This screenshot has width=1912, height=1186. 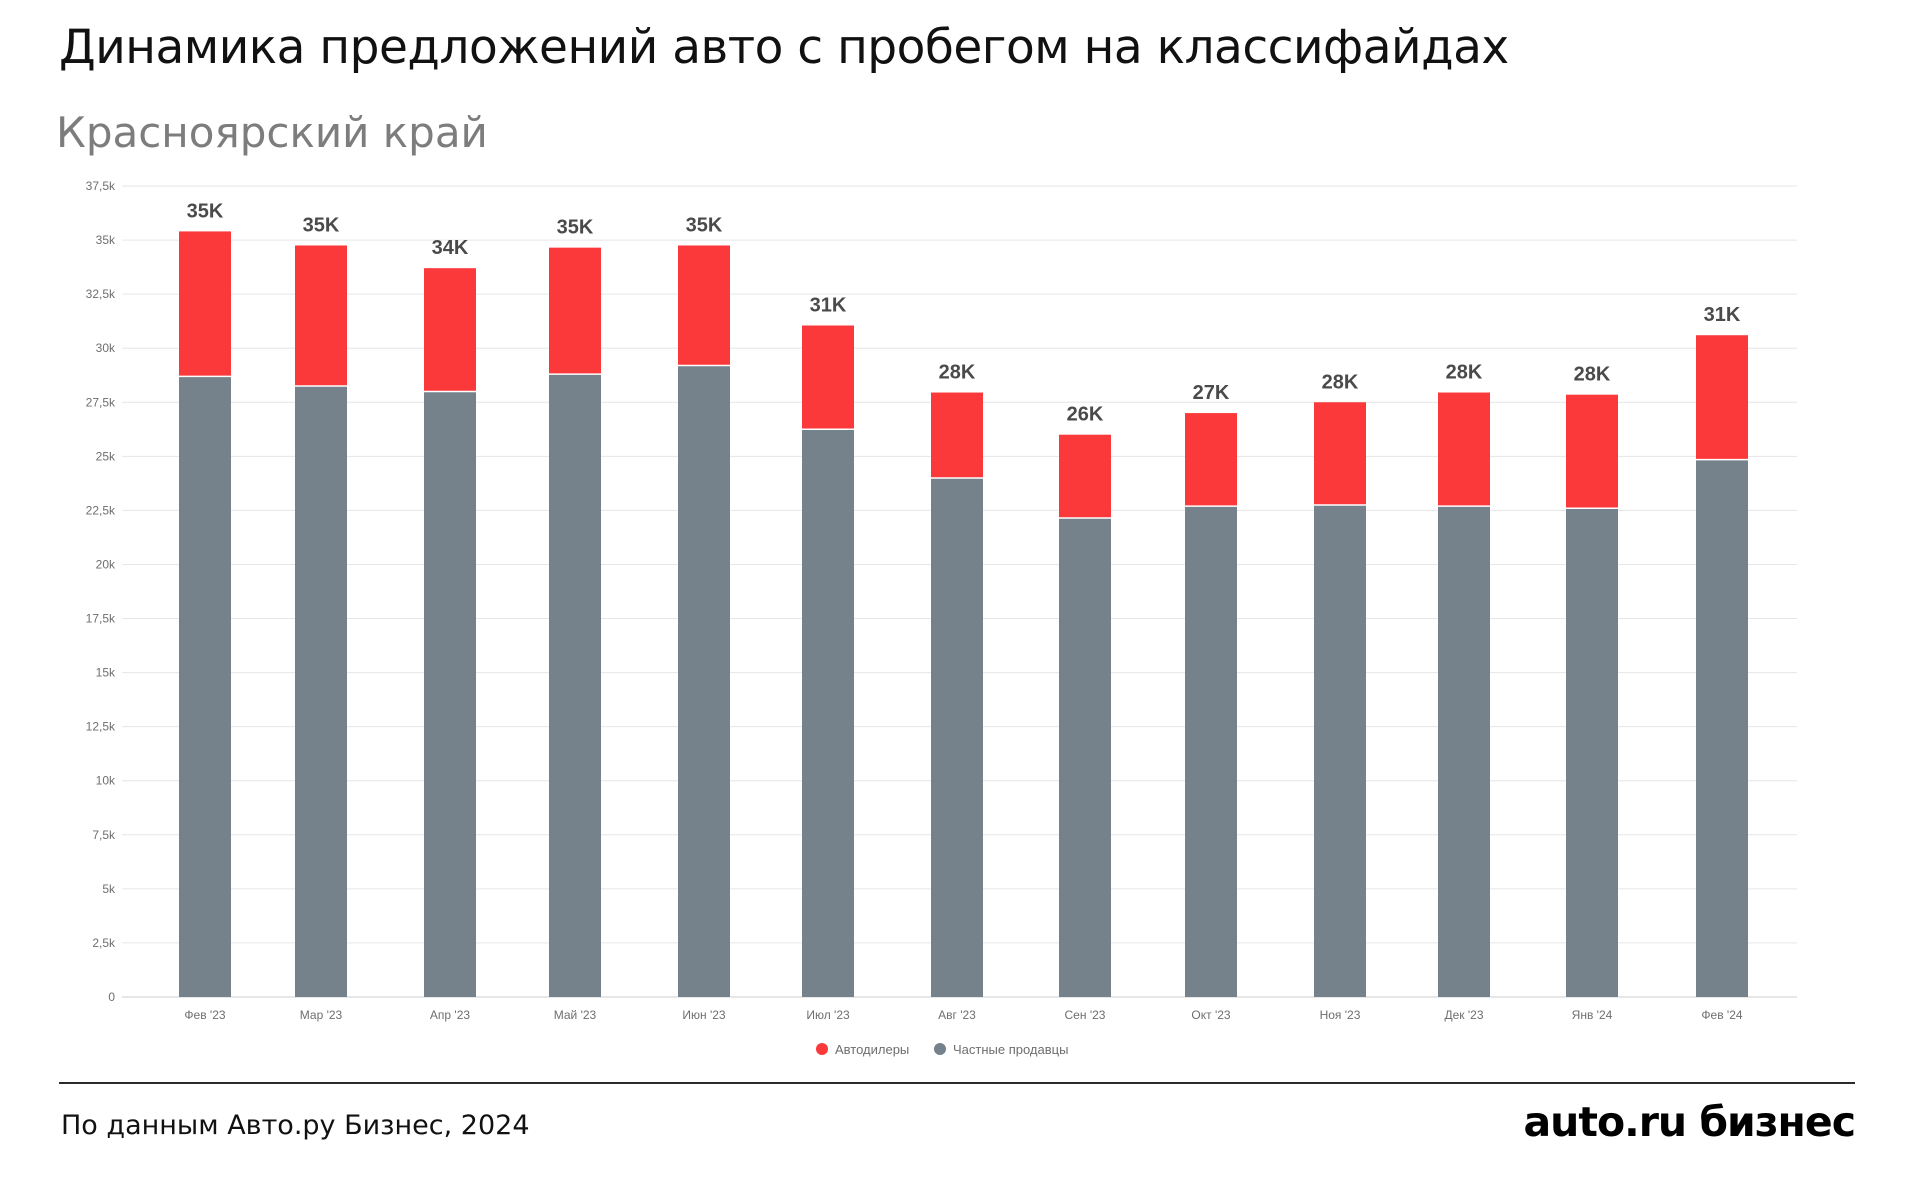 I want to click on legend-label-dealers: Автодилеры, so click(x=872, y=1049).